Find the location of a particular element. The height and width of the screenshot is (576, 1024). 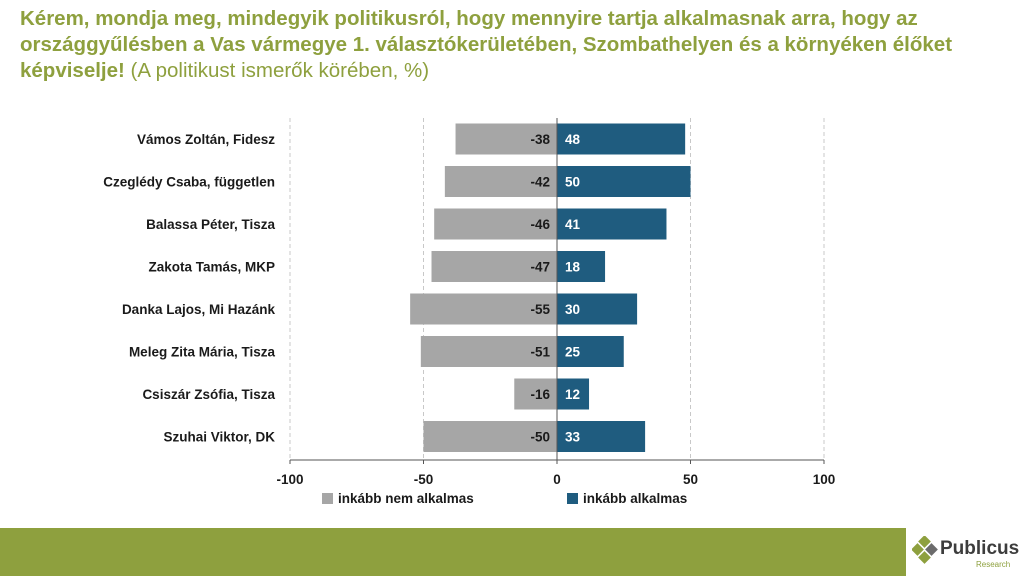

category-label: Danka Lajos, Mi Hazánk is located at coordinates (199, 309).